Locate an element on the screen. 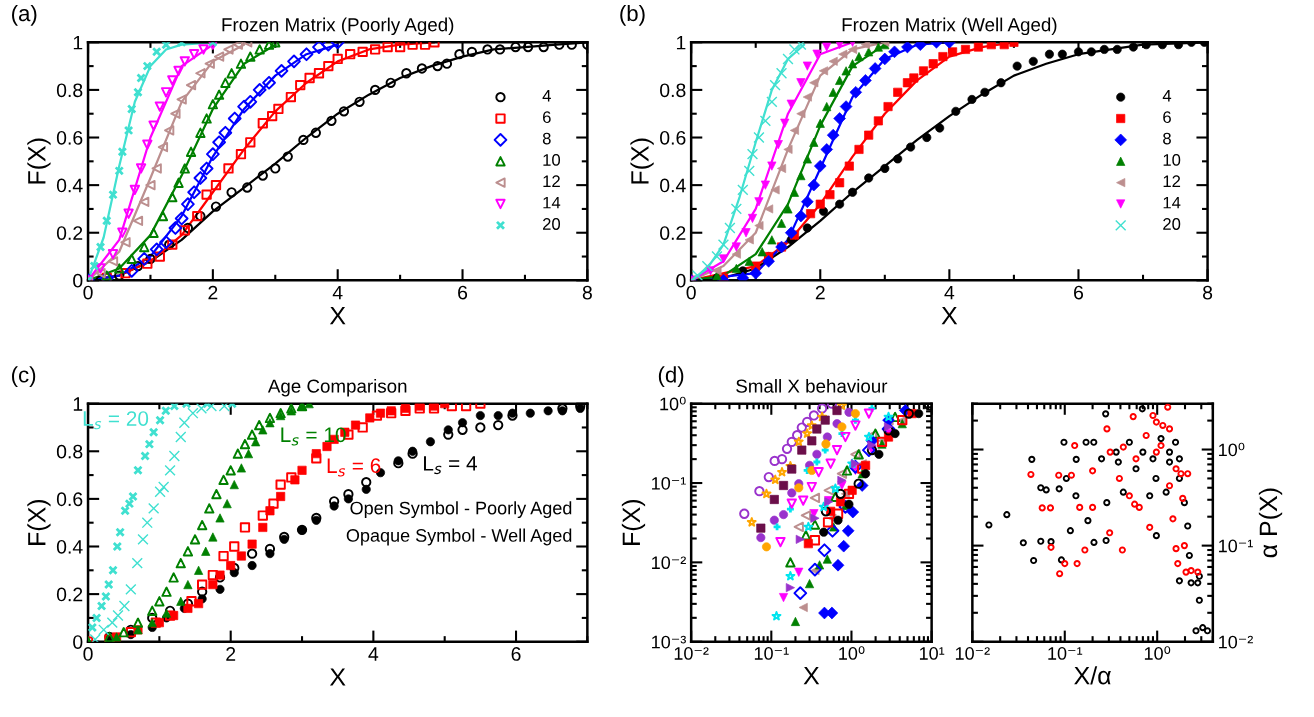  chart-subtitle: (a) is located at coordinates (24, 15).